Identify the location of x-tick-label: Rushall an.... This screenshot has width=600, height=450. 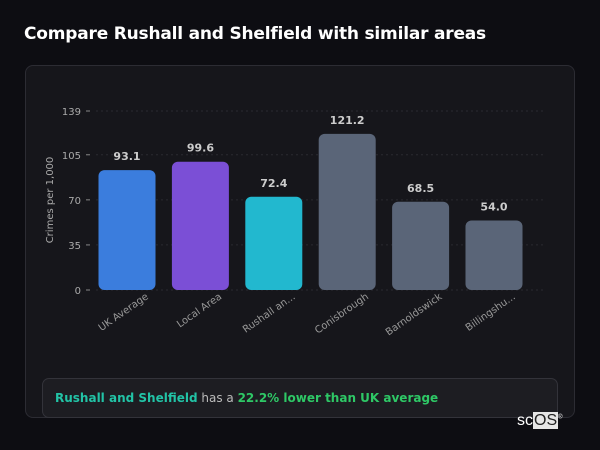
(269, 313).